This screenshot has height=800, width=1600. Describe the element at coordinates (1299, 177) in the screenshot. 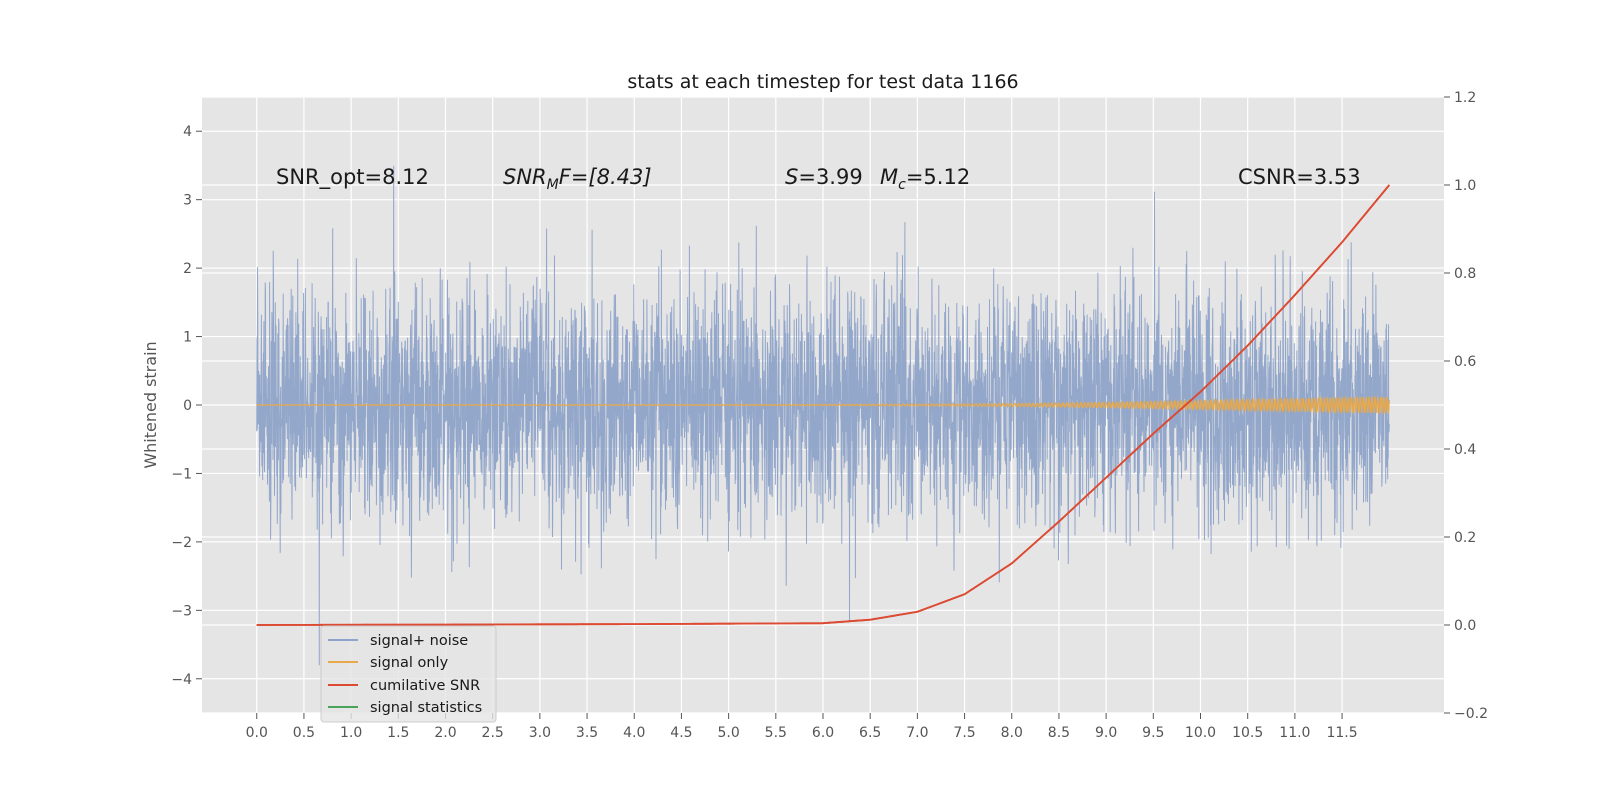

I see `annotation-csnr: CSNR=3.53` at that location.